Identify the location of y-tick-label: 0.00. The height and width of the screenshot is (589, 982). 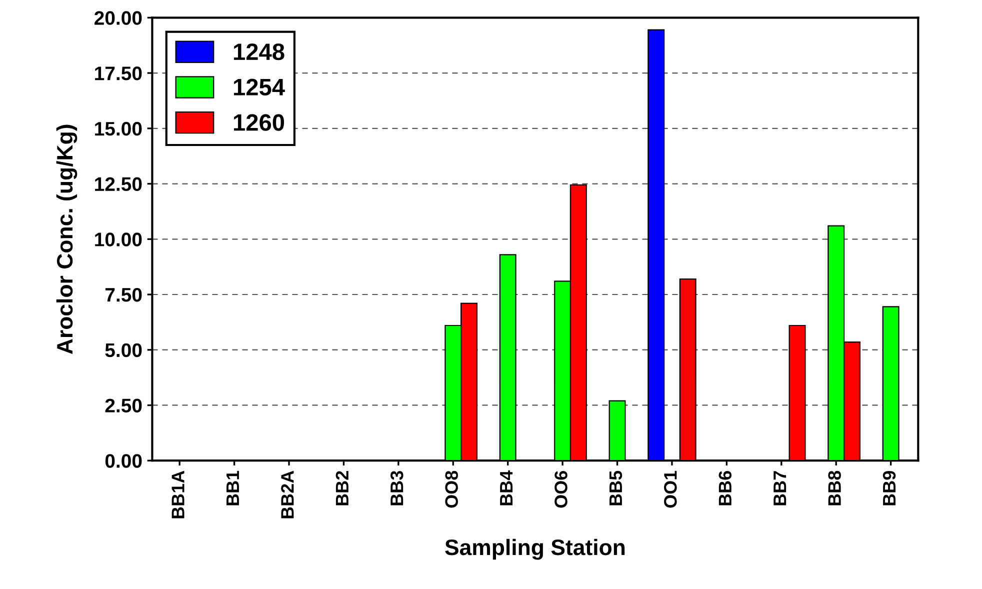
(123, 461).